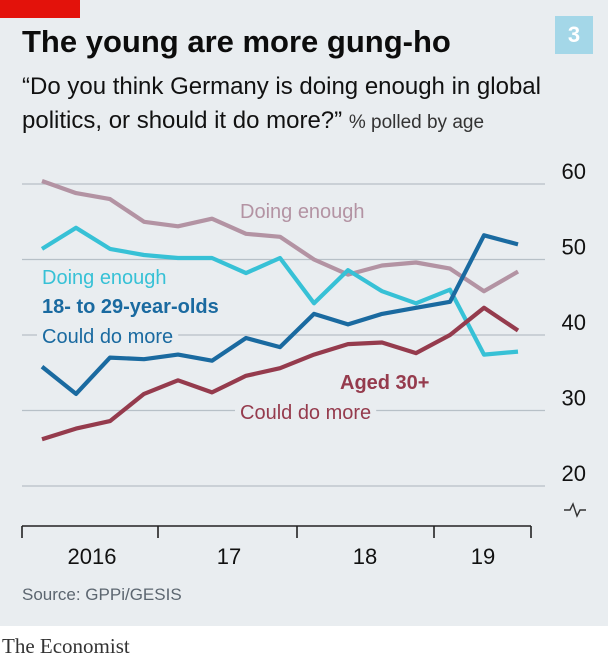 The width and height of the screenshot is (608, 662). I want to click on y-tick-label-40: 40, so click(574, 322).